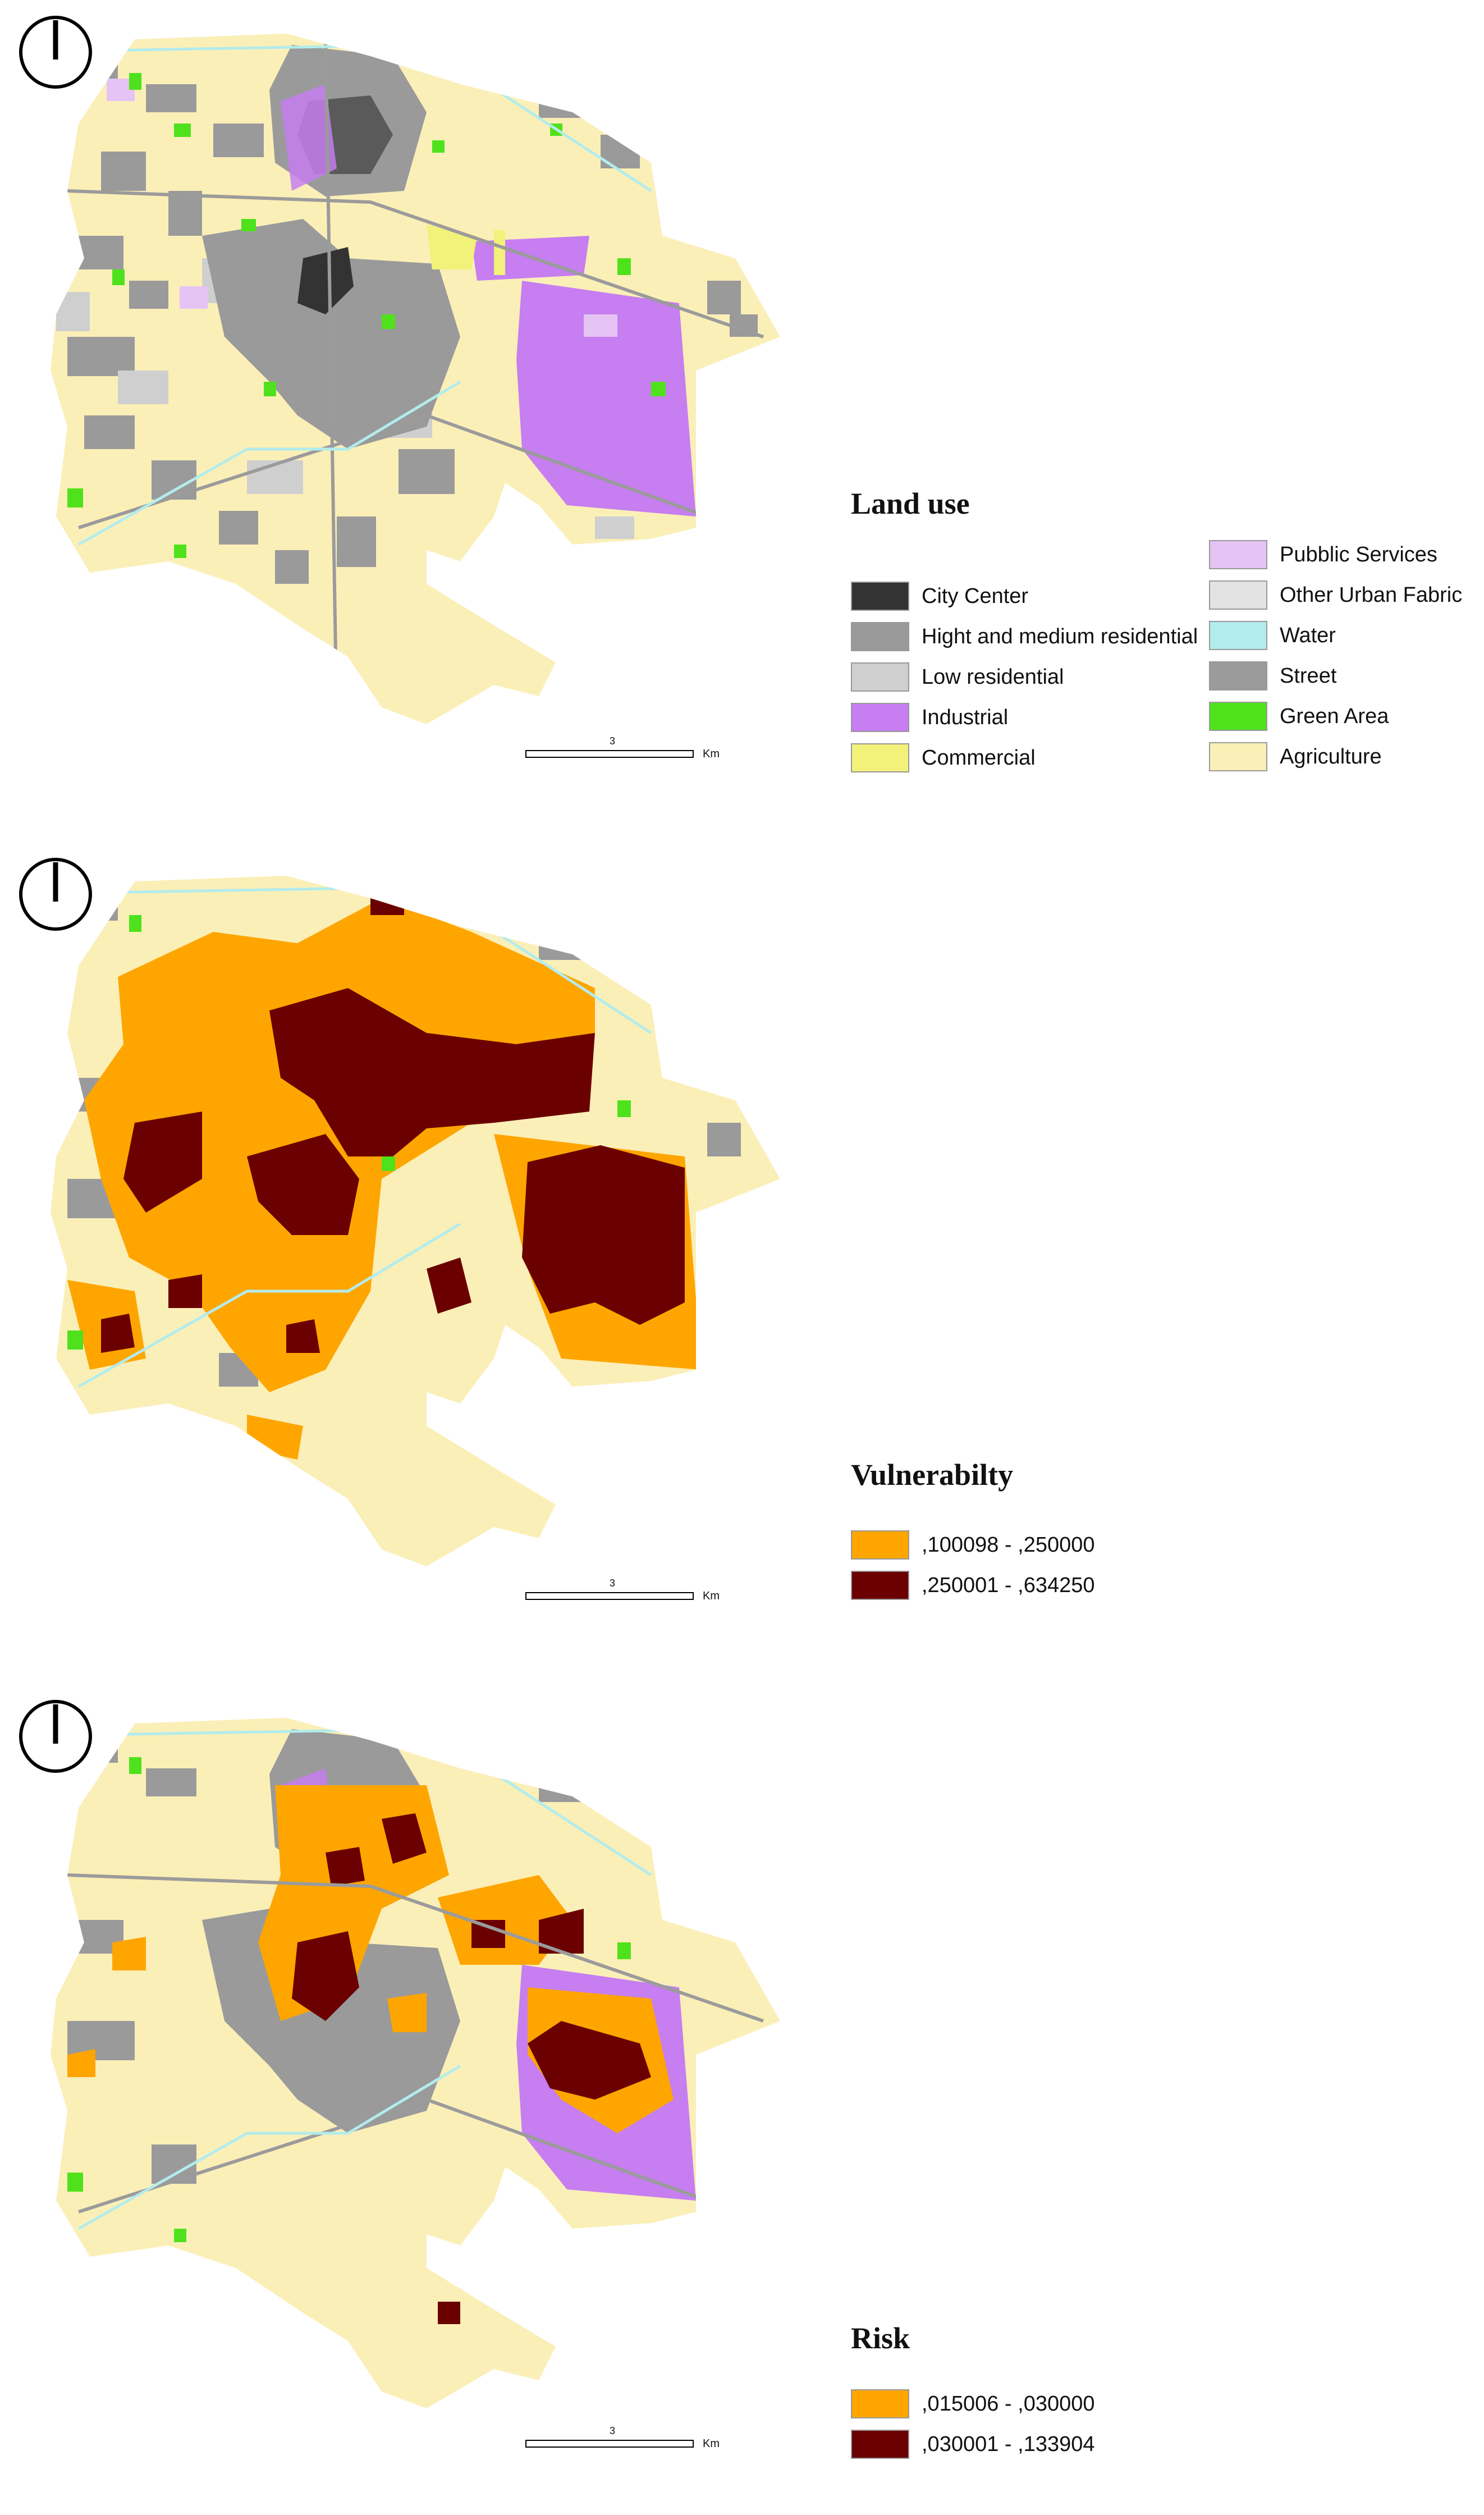  What do you see at coordinates (881, 2338) in the screenshot?
I see `legend-title: Risk` at bounding box center [881, 2338].